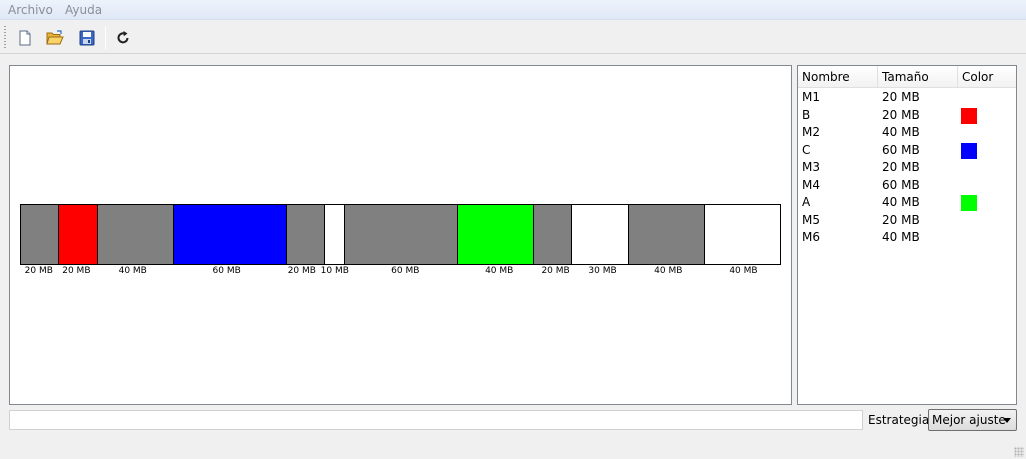 Image resolution: width=1026 pixels, height=459 pixels. I want to click on column-header-color: Color, so click(978, 77).